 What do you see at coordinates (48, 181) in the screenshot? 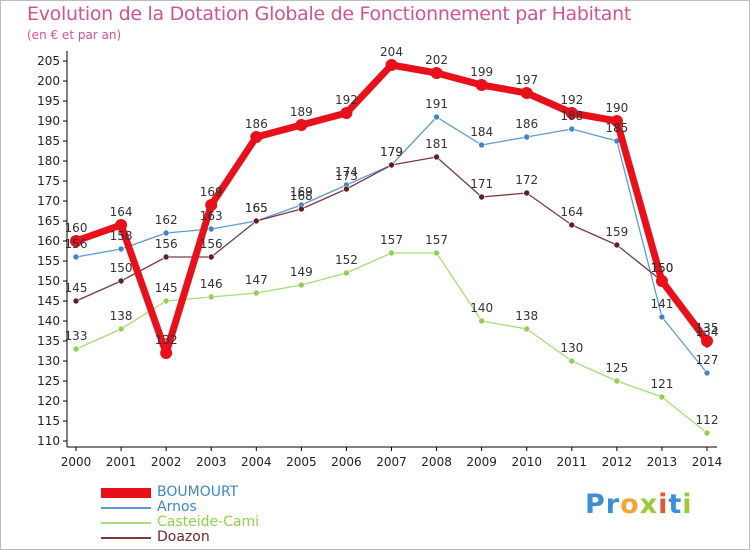
I see `y-tick-label: 175` at bounding box center [48, 181].